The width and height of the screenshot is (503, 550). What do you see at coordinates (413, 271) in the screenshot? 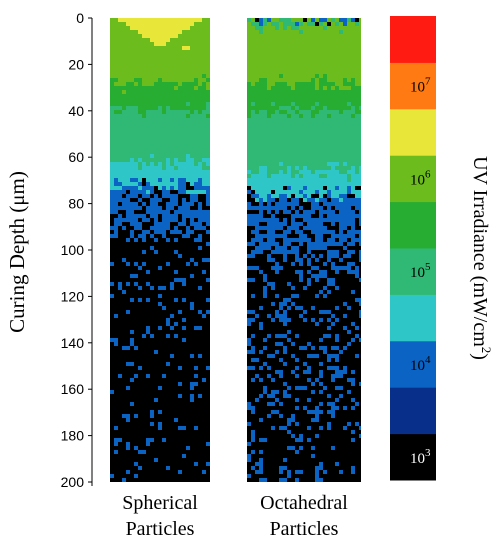
I see `colorbar-cell` at bounding box center [413, 271].